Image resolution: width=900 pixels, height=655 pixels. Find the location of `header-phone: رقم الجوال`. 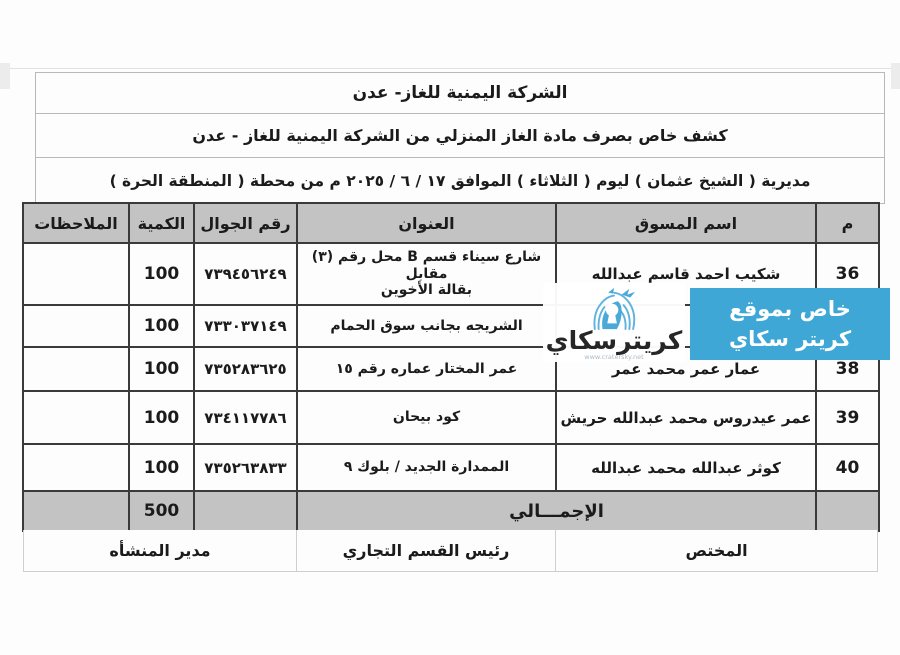

header-phone: رقم الجوال is located at coordinates (245, 223).